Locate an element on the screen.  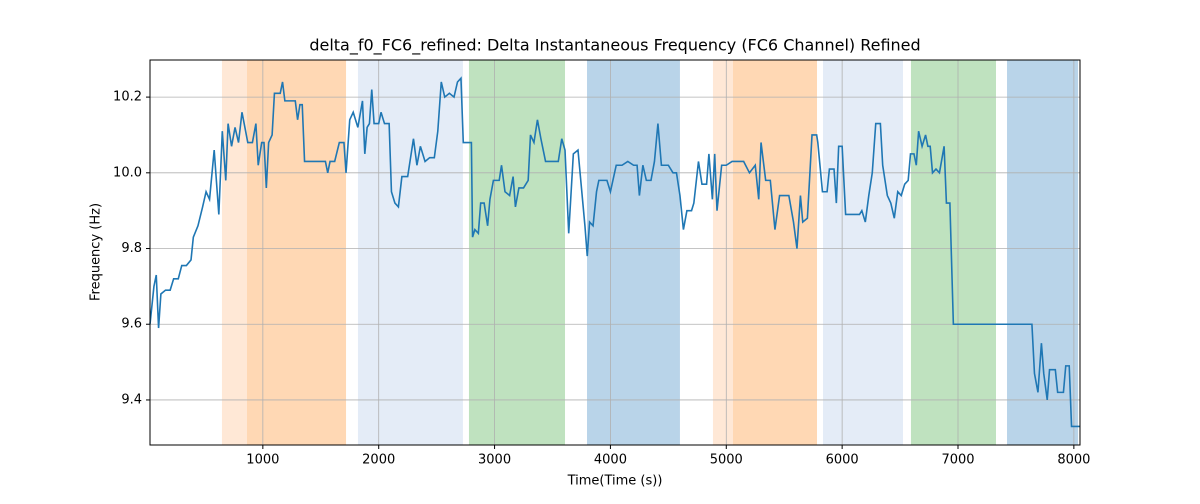
y-tick-label: 10.2 is located at coordinates (127, 97).